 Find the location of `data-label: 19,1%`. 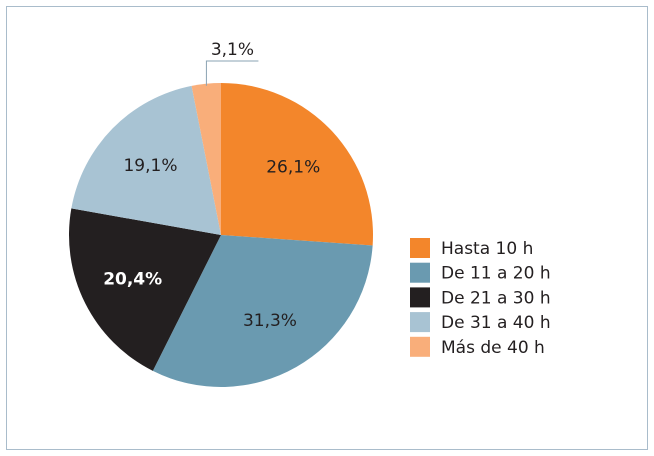

data-label: 19,1% is located at coordinates (150, 166).